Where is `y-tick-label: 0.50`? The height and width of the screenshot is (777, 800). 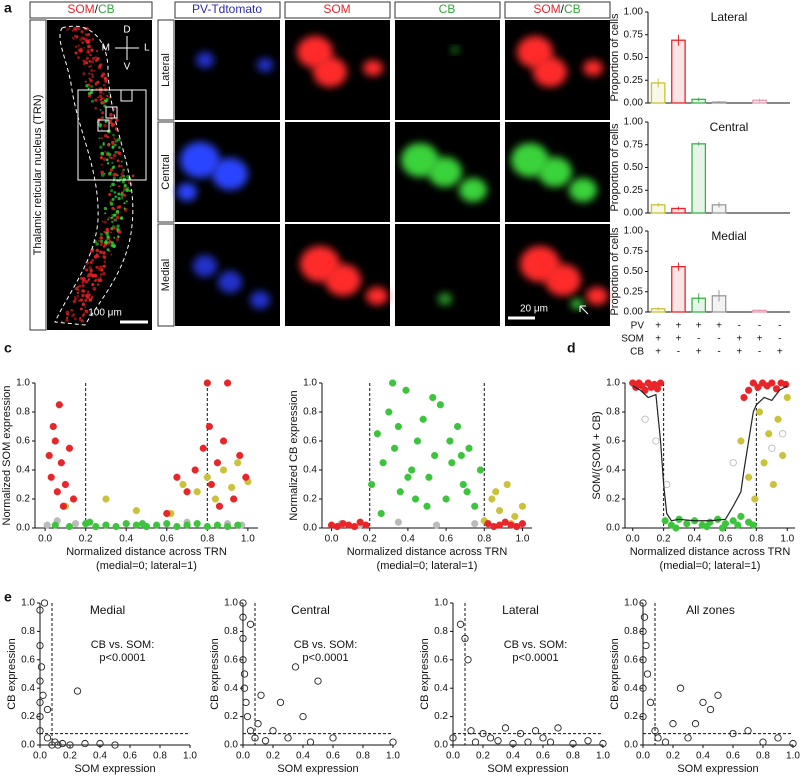
y-tick-label: 0.50 is located at coordinates (634, 57).